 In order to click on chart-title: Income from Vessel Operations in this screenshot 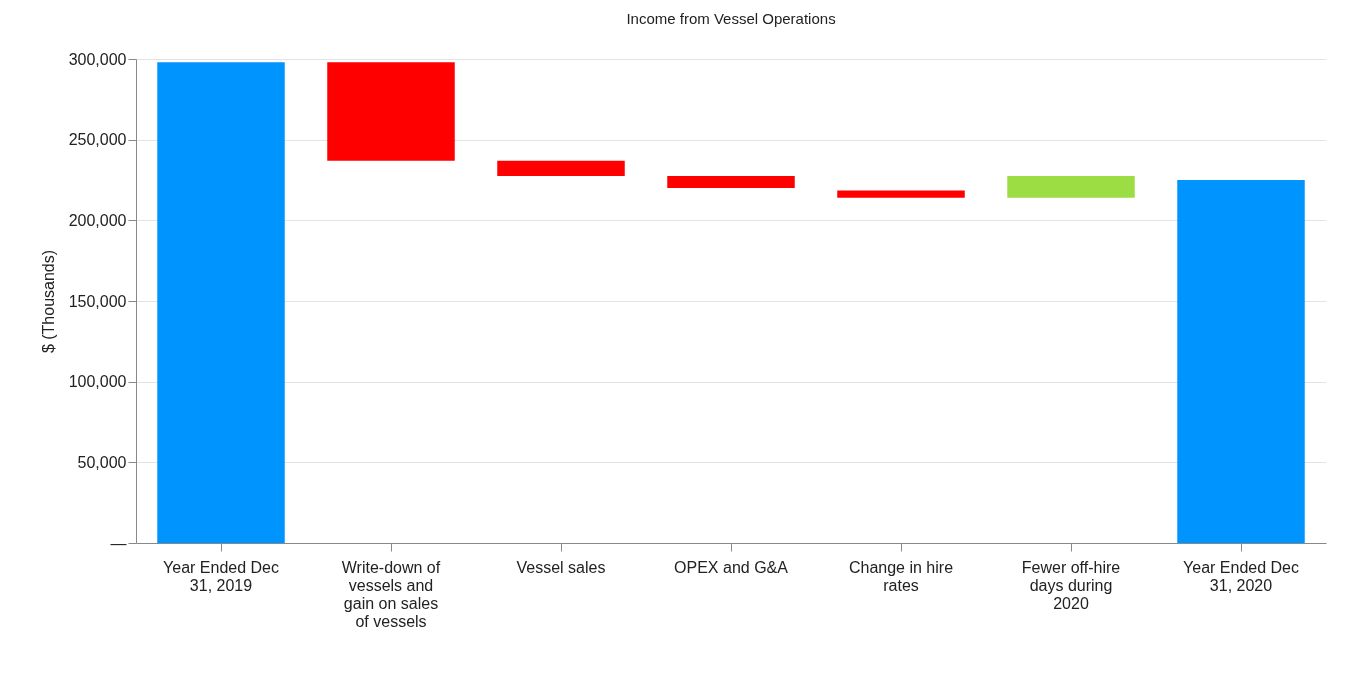, I will do `click(731, 18)`.